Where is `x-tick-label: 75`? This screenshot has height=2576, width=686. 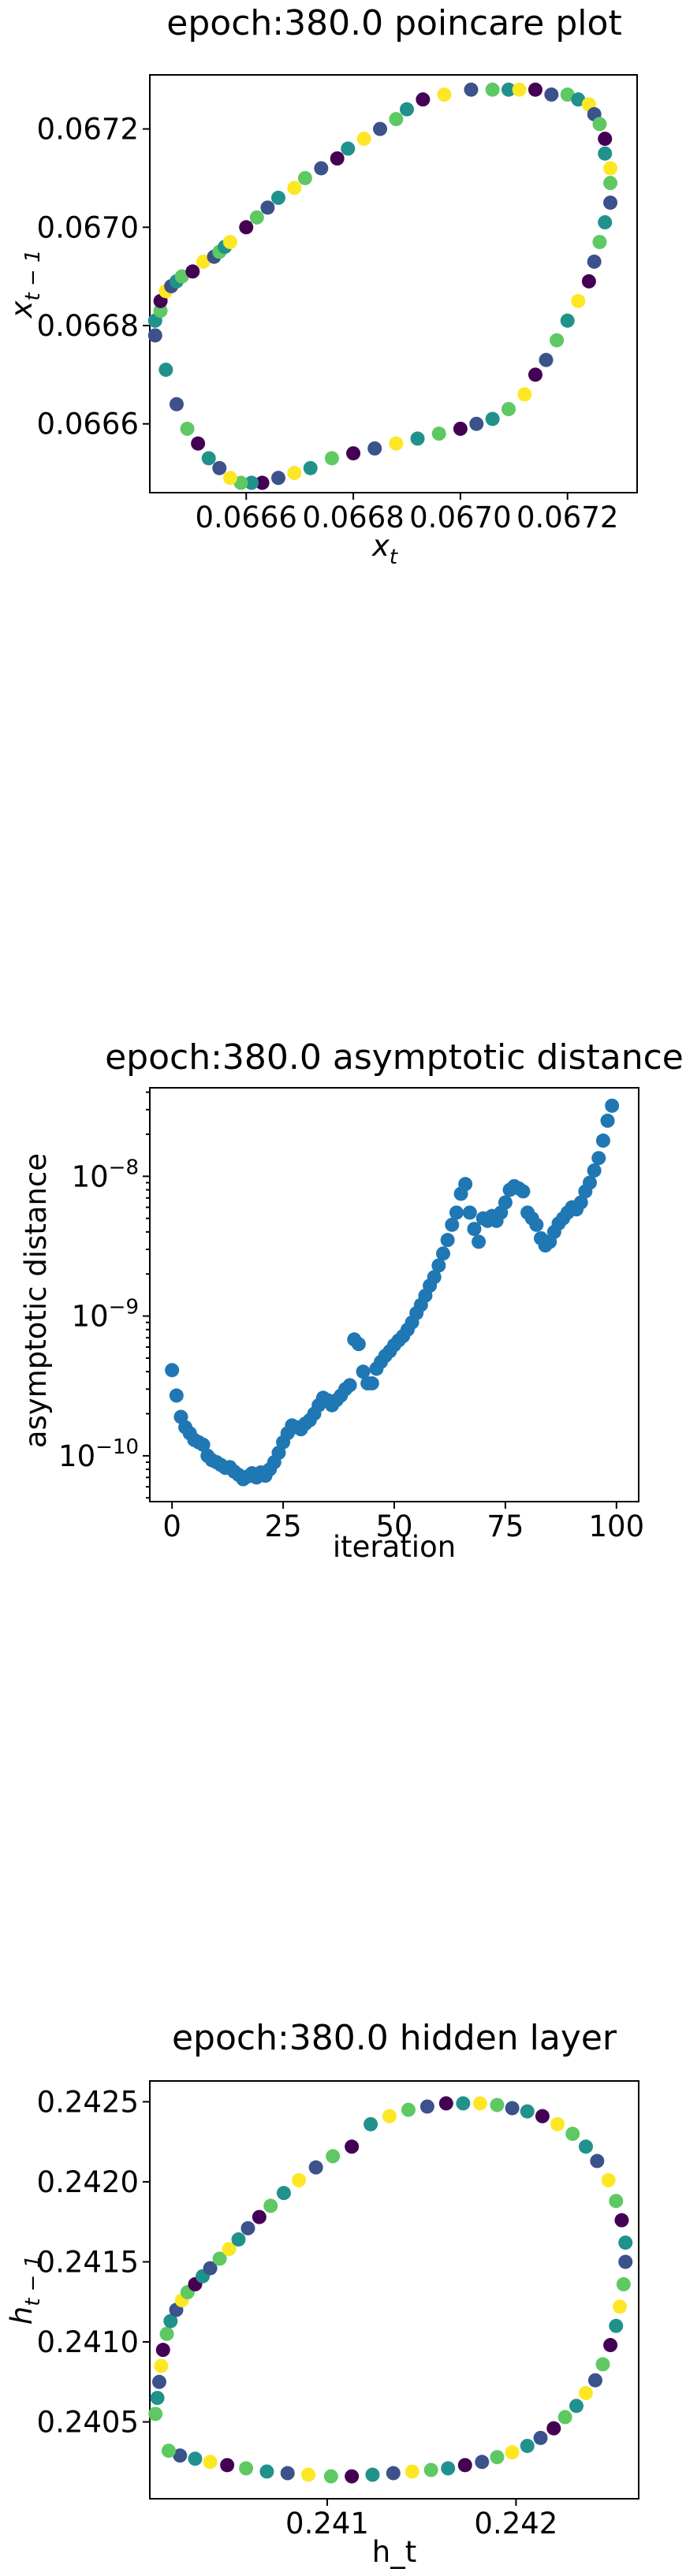
x-tick-label: 75 is located at coordinates (505, 1526).